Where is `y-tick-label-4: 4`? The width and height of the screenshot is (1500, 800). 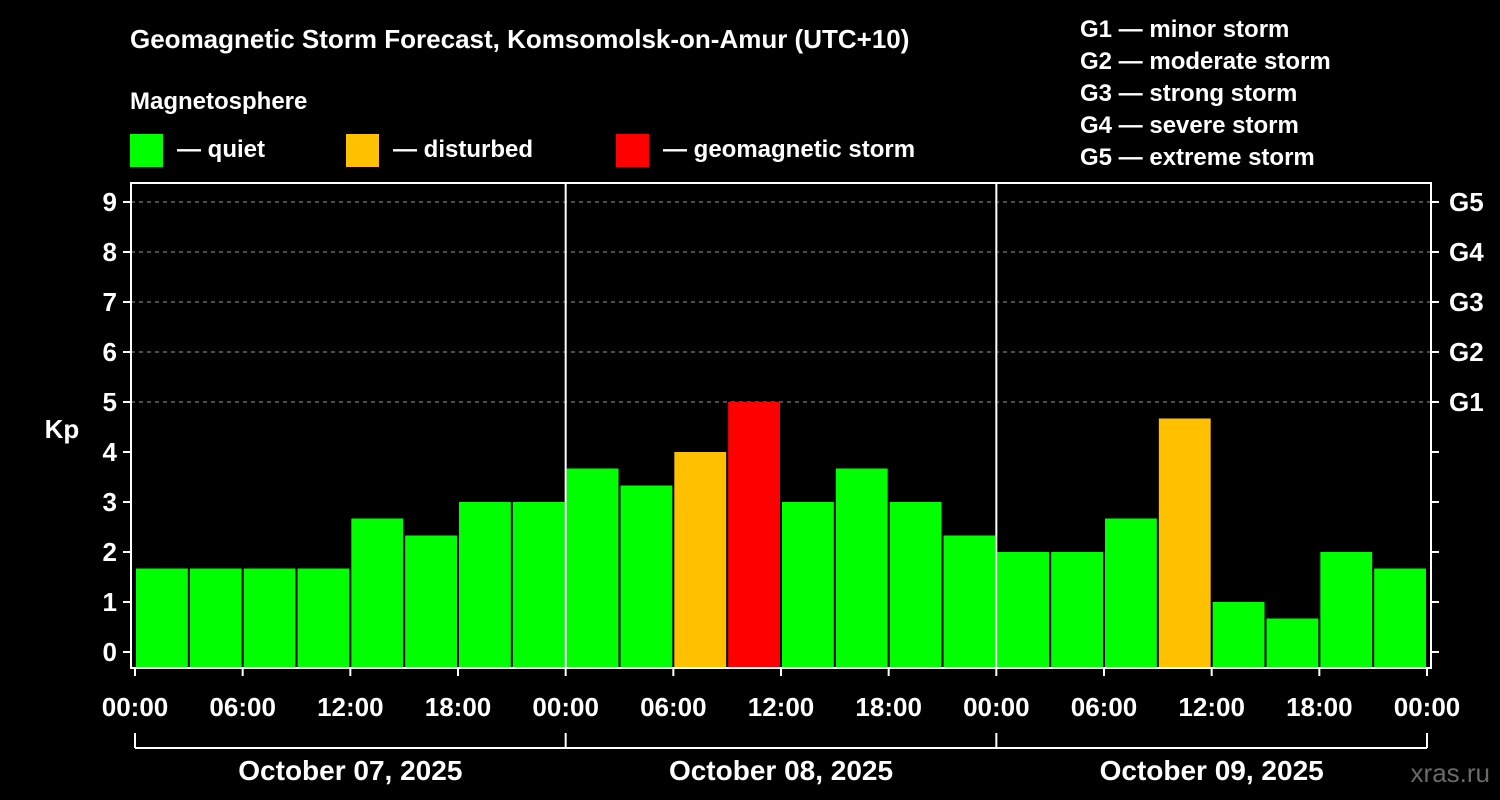
y-tick-label-4: 4 is located at coordinates (110, 452).